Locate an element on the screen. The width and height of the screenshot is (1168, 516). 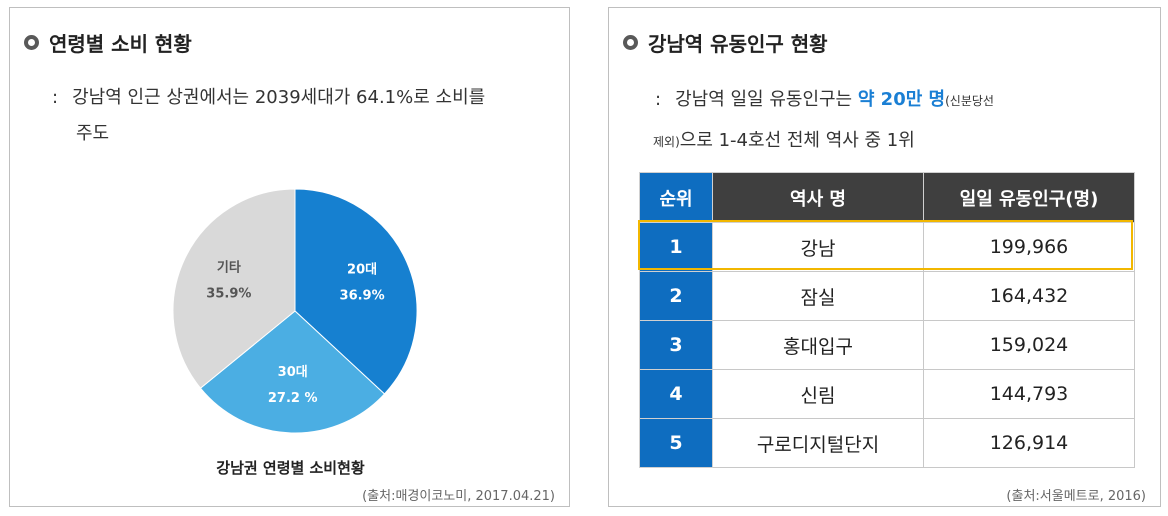
rank-cell: 1 is located at coordinates (676, 247).